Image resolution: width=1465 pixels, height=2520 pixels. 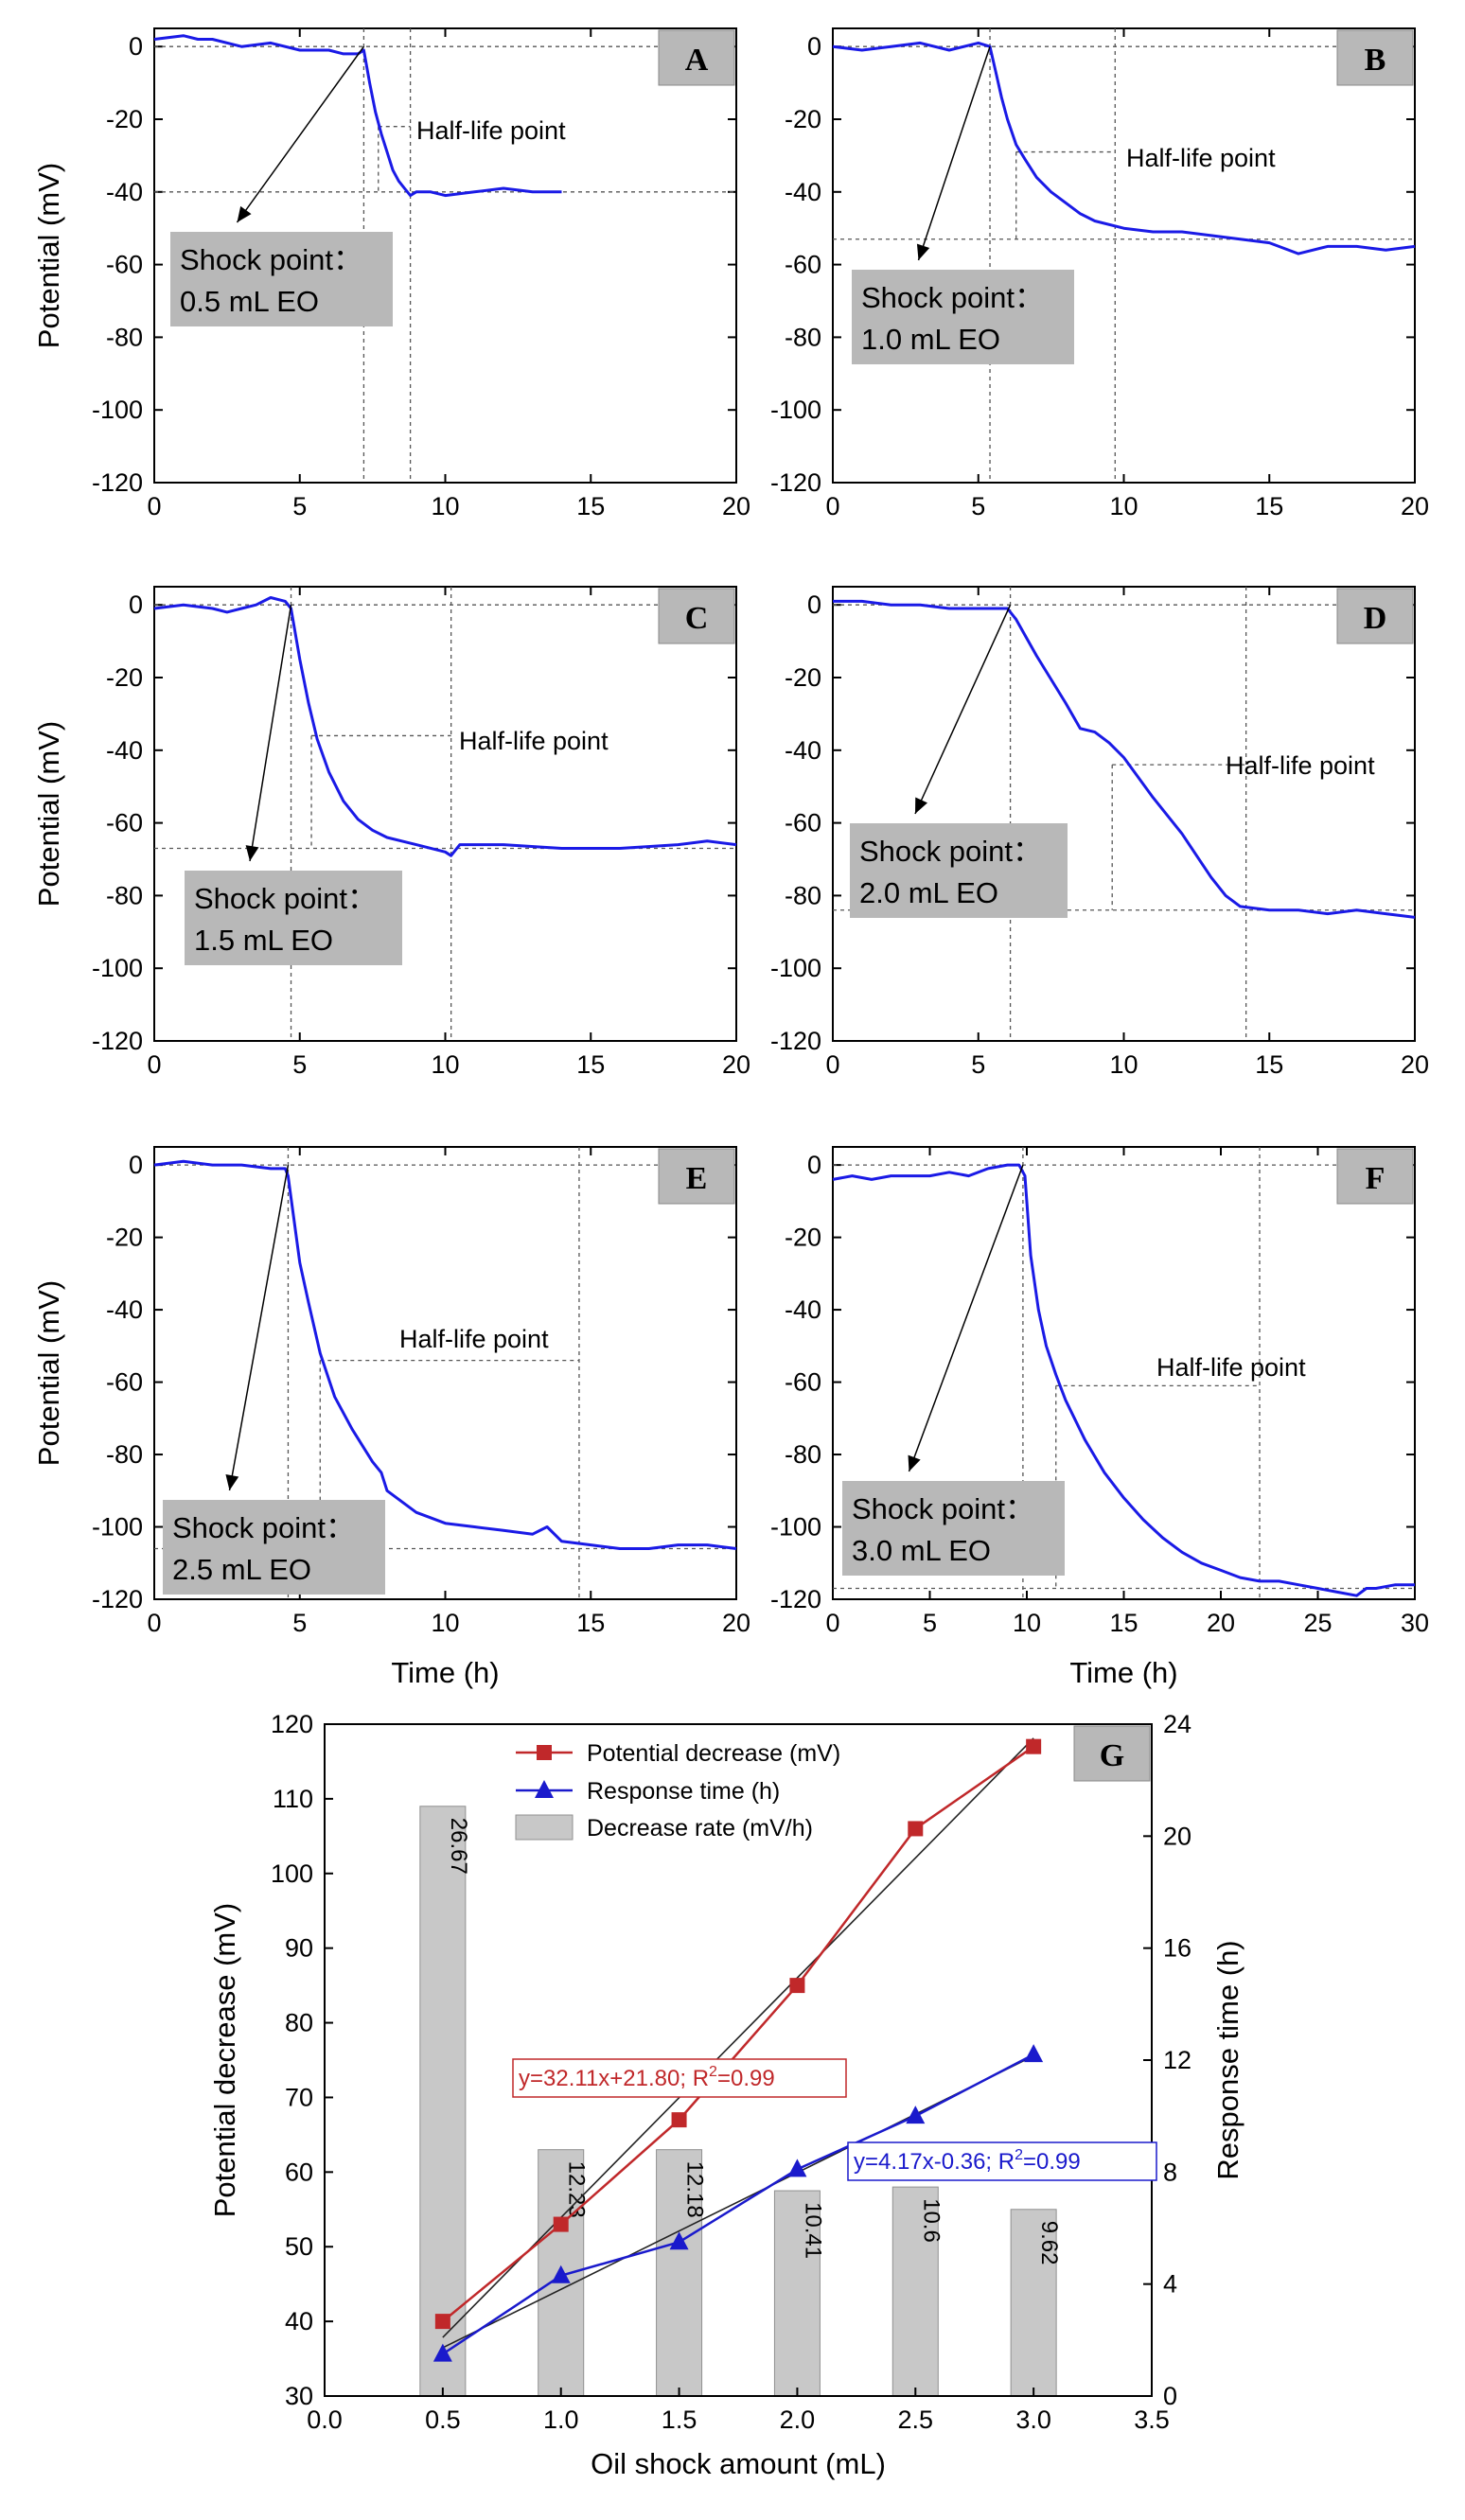 What do you see at coordinates (679, 2419) in the screenshot?
I see `x-tick-label: 1.5` at bounding box center [679, 2419].